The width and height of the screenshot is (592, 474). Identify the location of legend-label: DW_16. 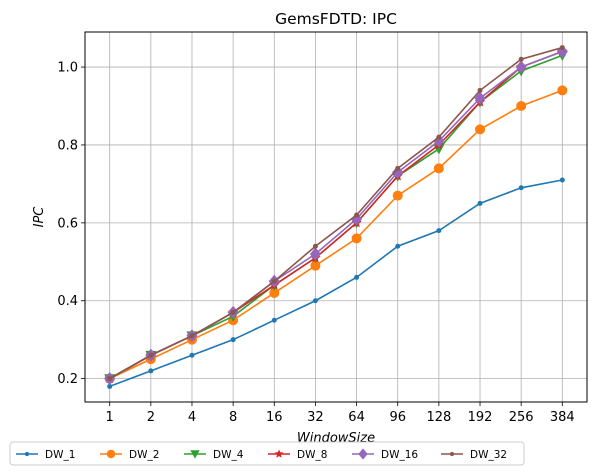
(399, 455).